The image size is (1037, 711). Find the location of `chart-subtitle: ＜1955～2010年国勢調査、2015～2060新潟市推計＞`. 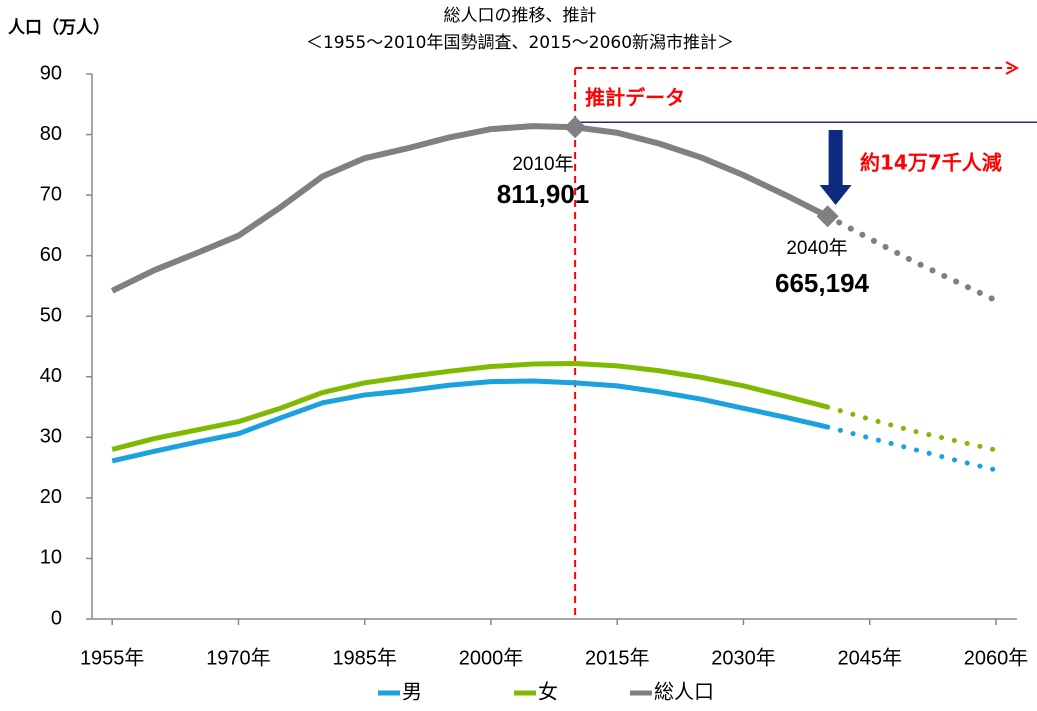

chart-subtitle: ＜1955～2010年国勢調査、2015～2060新潟市推計＞ is located at coordinates (520, 43).